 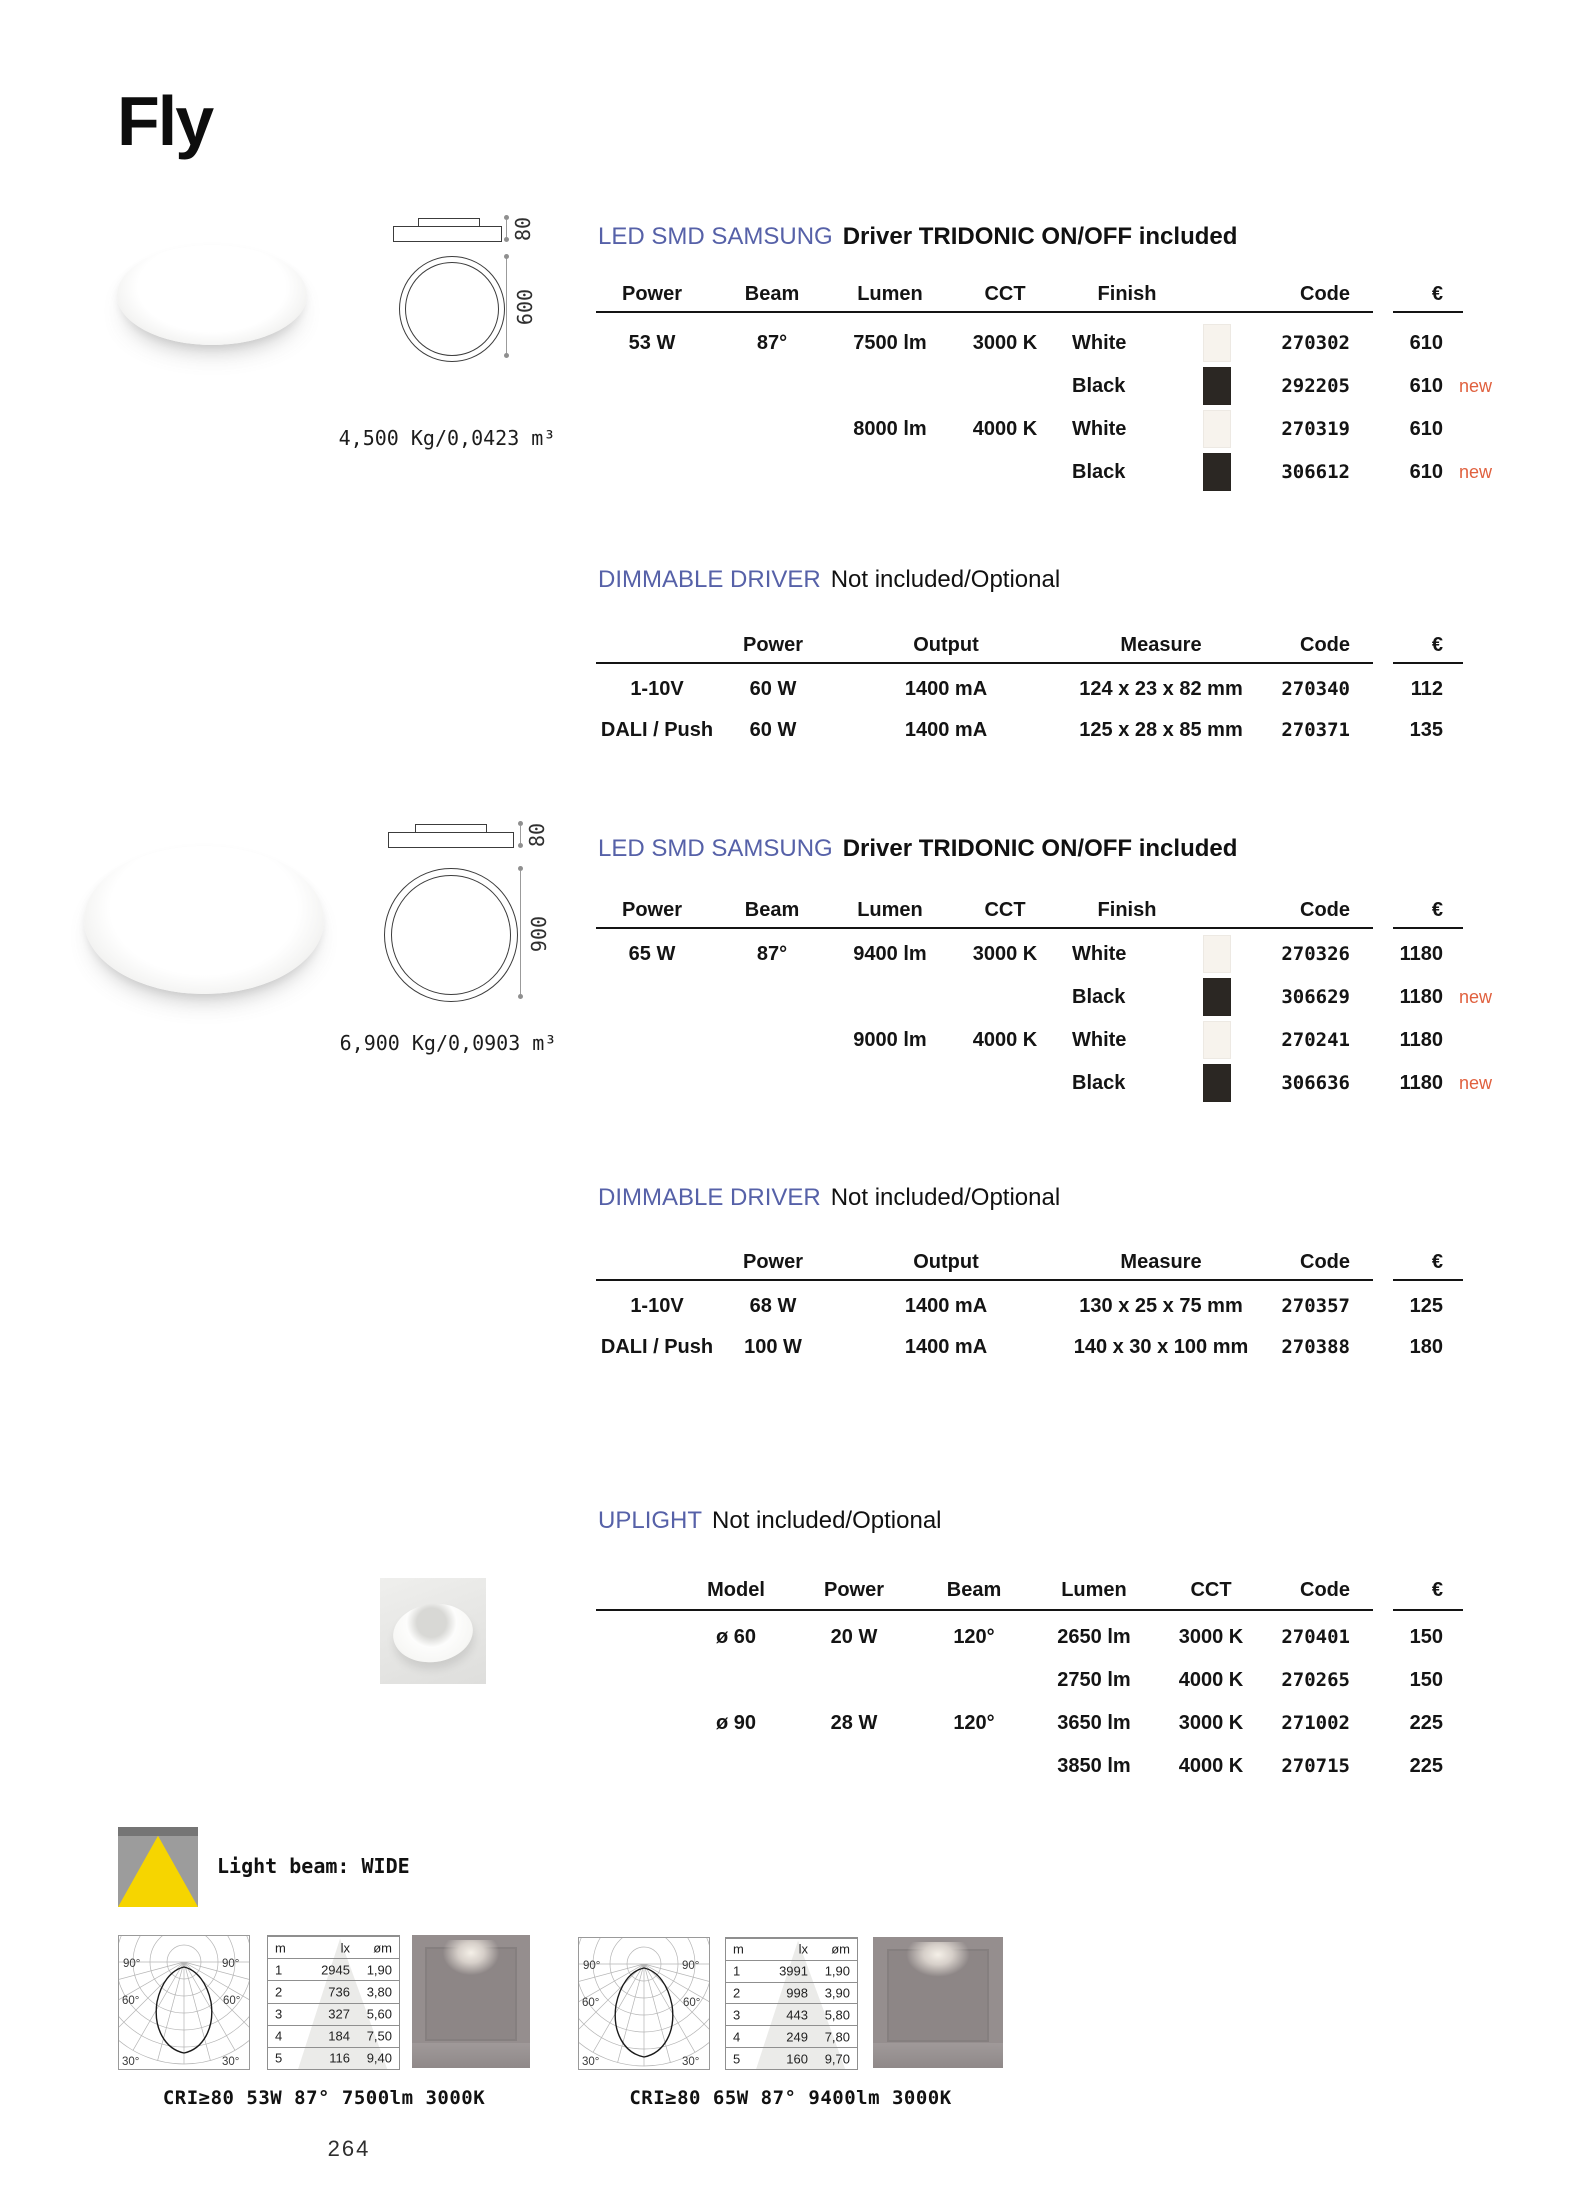 I want to click on val-lx: 443, so click(x=797, y=2015).